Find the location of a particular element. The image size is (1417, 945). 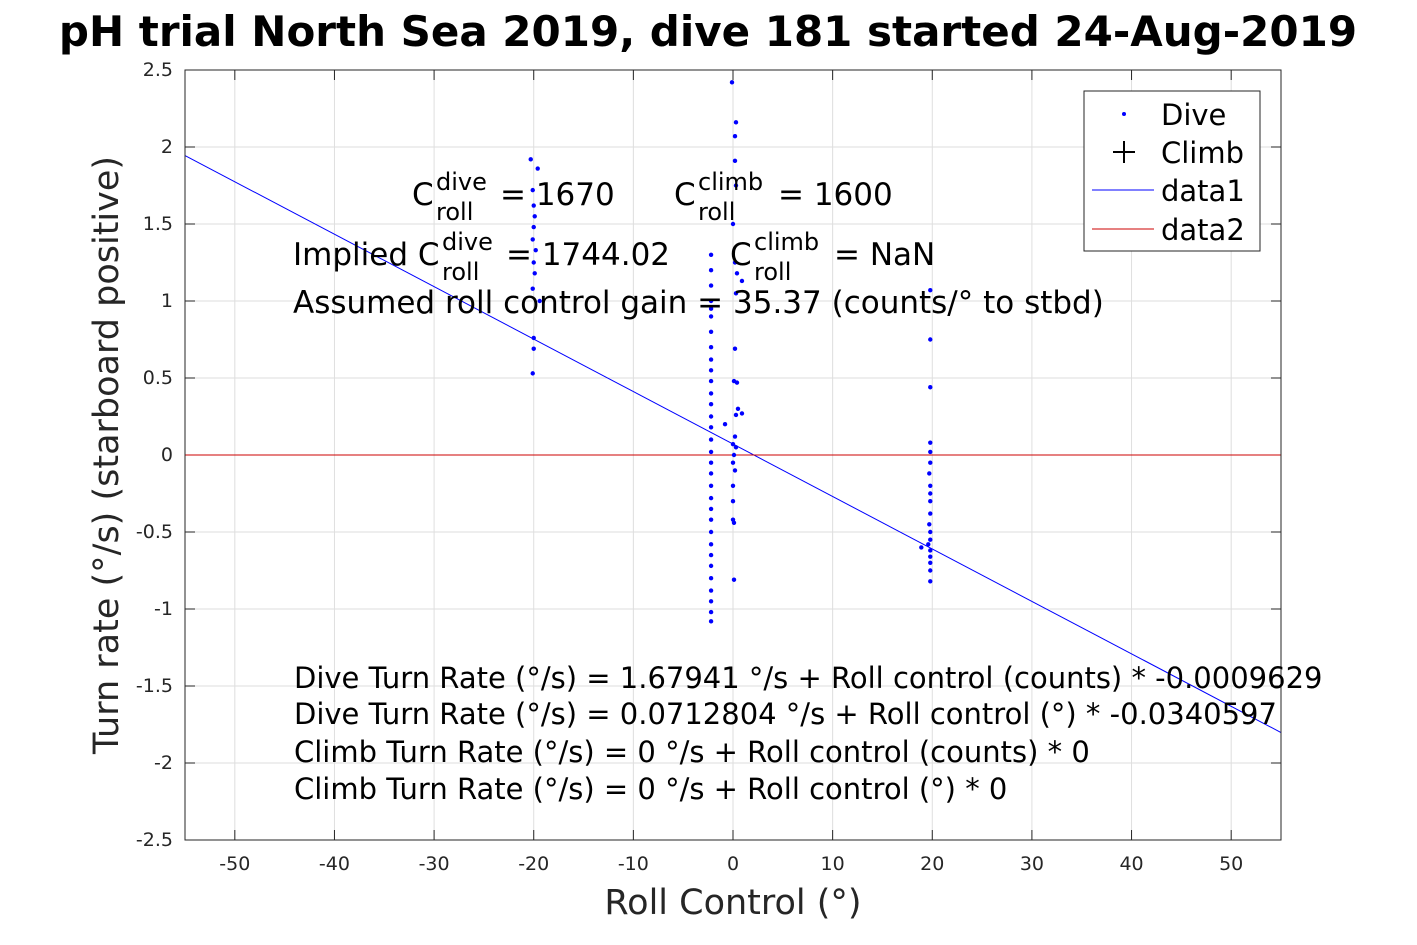

y-tick-label: -2 is located at coordinates (163, 763).